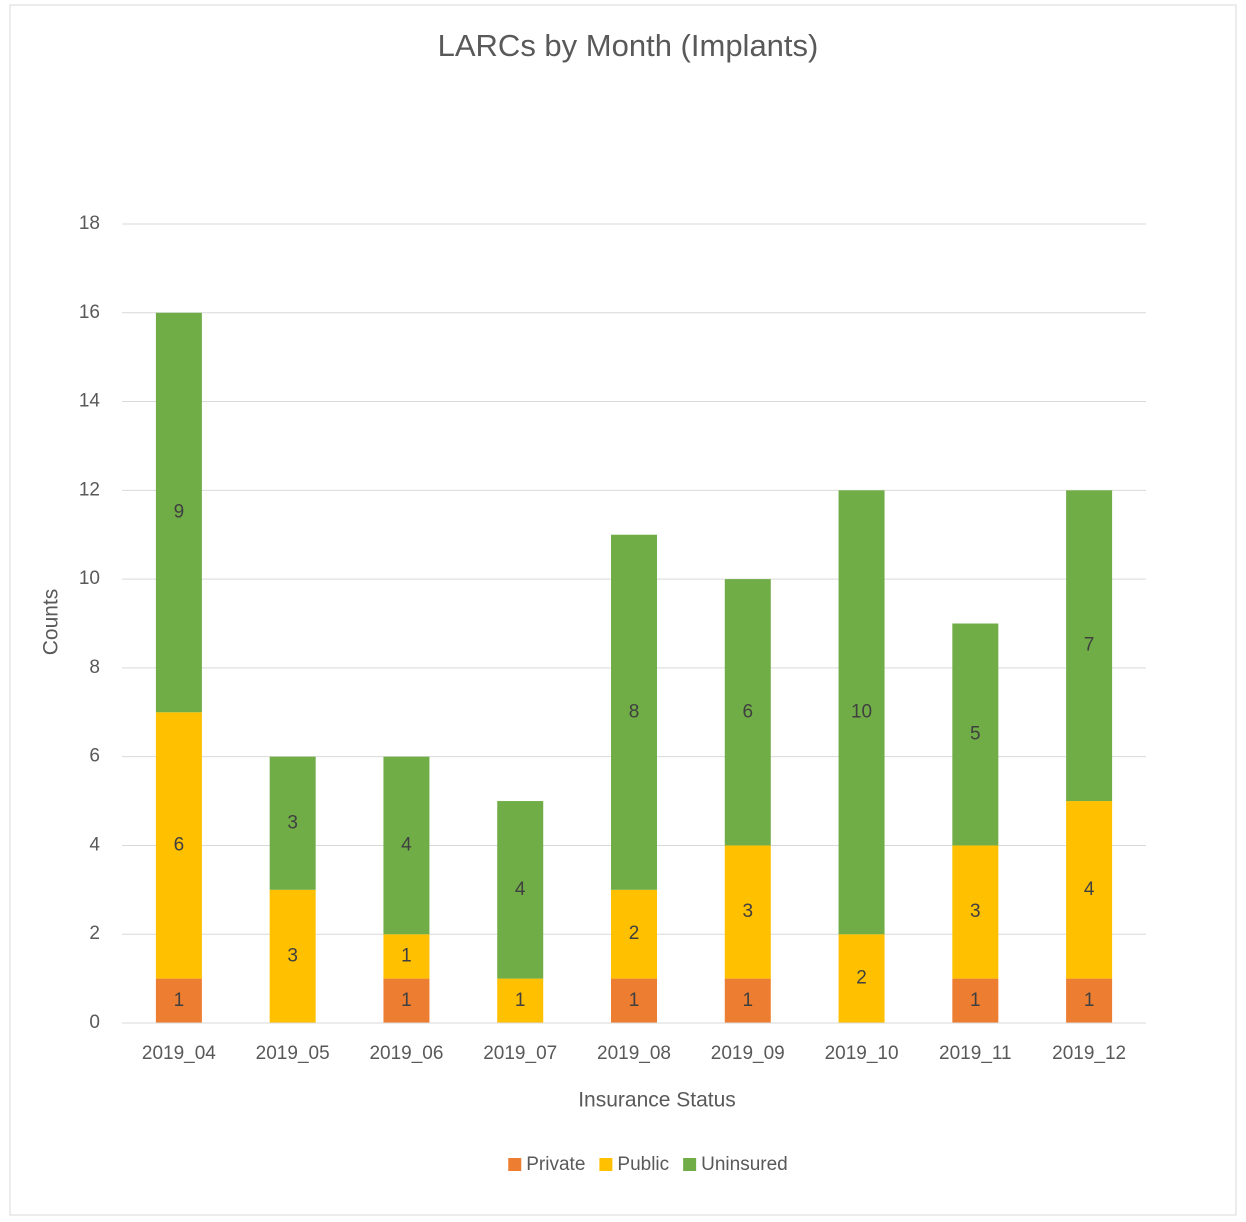 The width and height of the screenshot is (1246, 1222). I want to click on y-tick-label: 10, so click(89, 578).